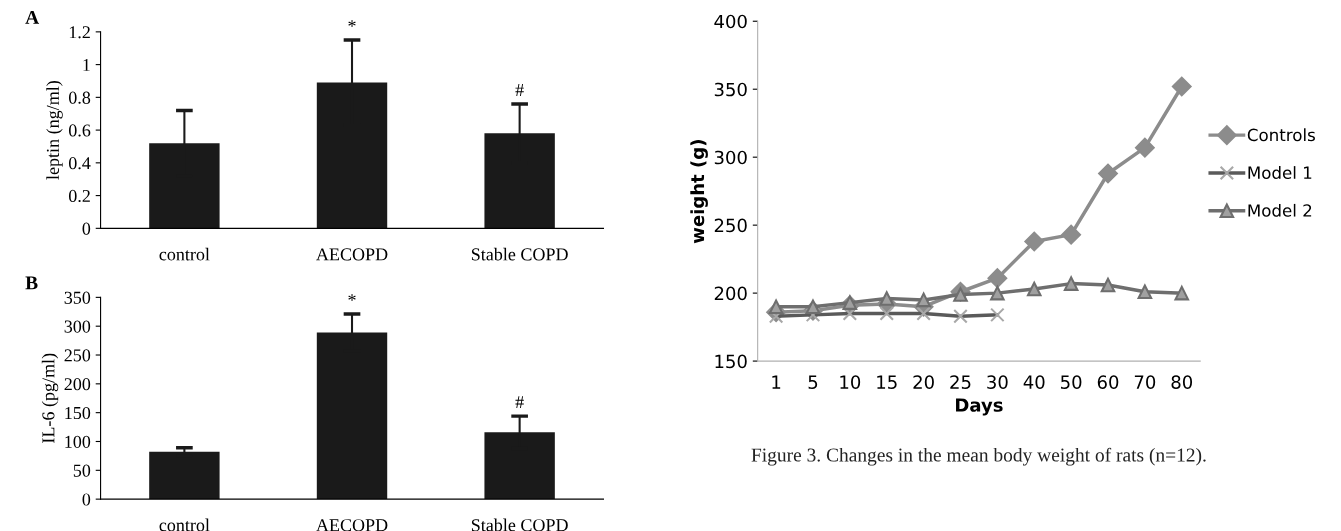 The width and height of the screenshot is (1341, 531). What do you see at coordinates (730, 21) in the screenshot?
I see `y-tick-label: 400` at bounding box center [730, 21].